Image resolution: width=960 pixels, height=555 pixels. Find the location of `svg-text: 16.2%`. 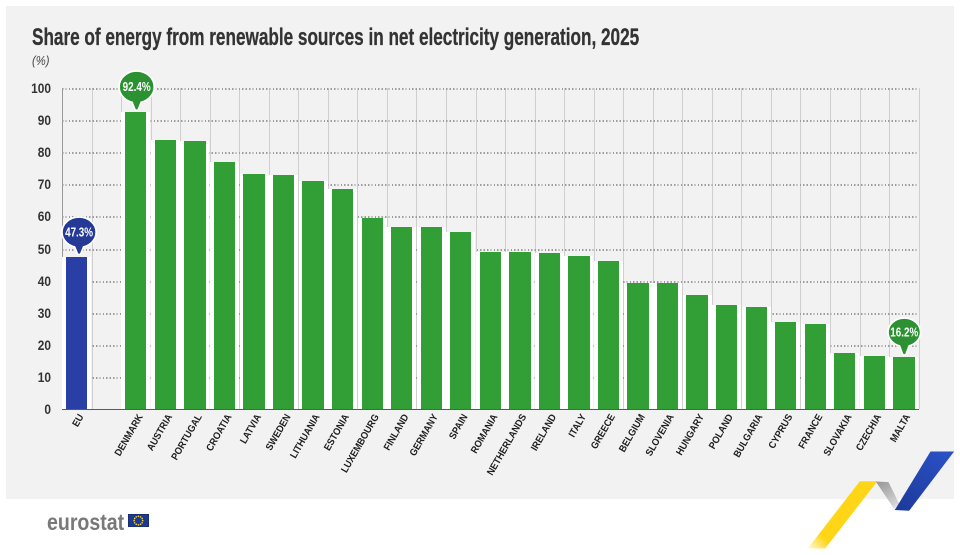

svg-text: 16.2% is located at coordinates (904, 333).